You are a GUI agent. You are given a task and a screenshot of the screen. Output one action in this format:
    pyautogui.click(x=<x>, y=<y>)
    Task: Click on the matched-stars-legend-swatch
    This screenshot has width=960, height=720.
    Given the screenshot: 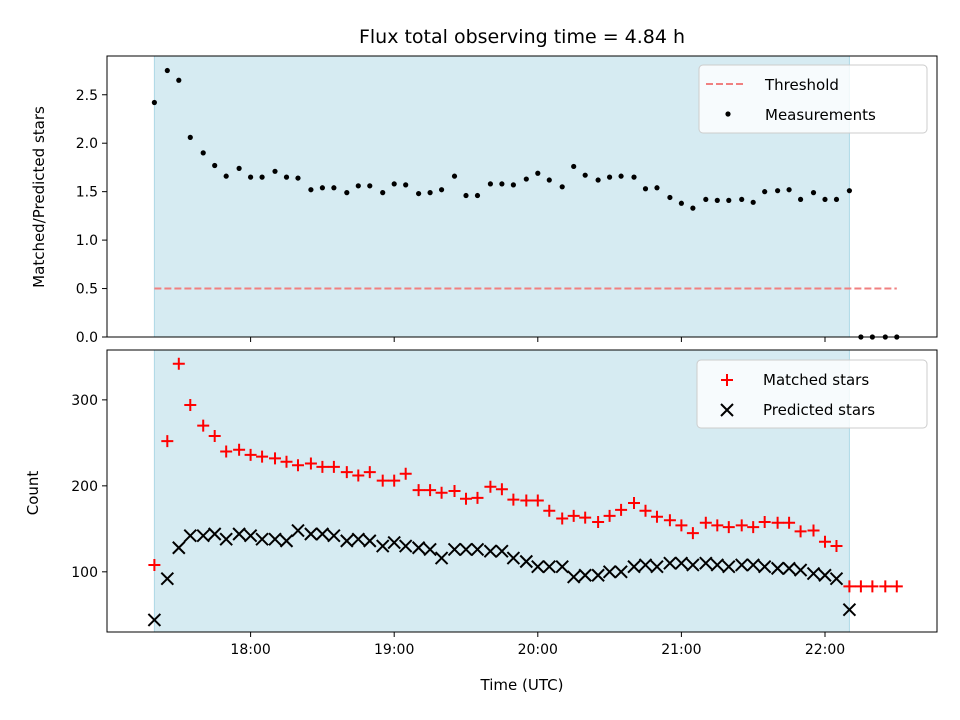 What is the action you would take?
    pyautogui.click(x=727, y=380)
    